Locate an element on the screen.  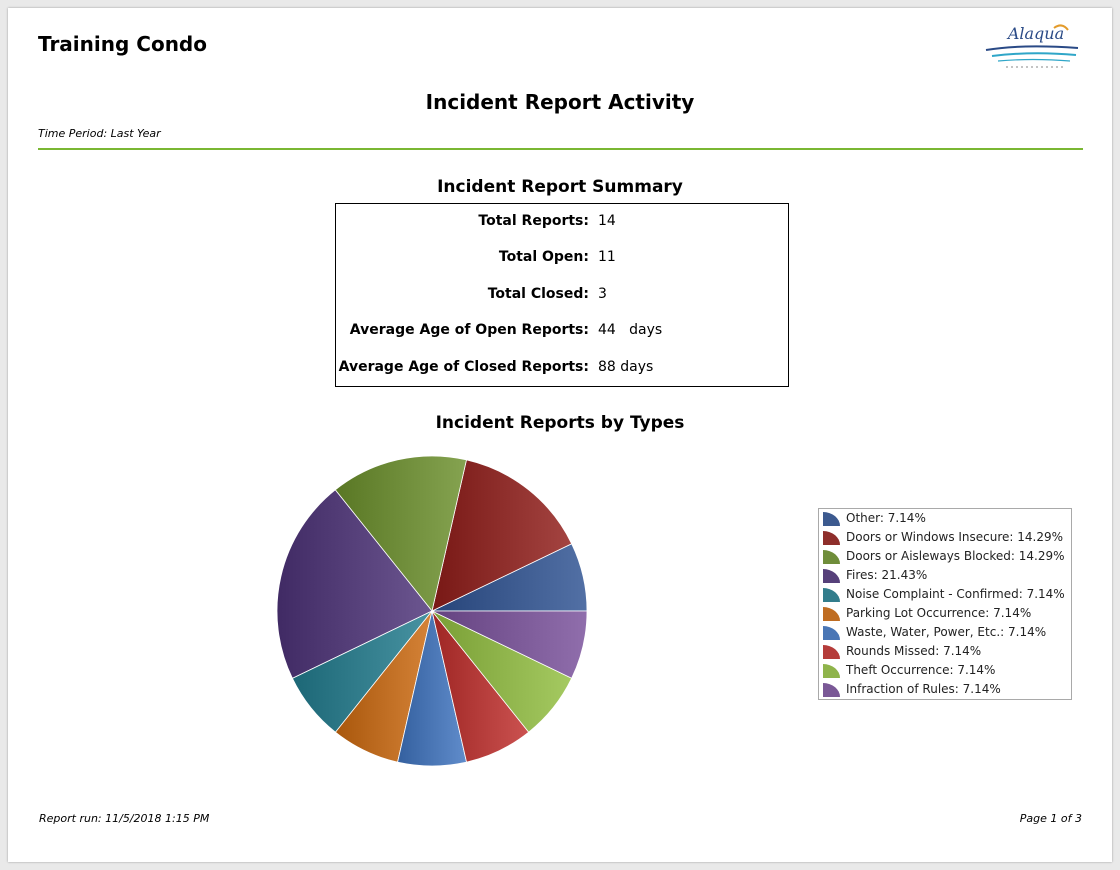
summary-value: 44 days is located at coordinates (630, 330).